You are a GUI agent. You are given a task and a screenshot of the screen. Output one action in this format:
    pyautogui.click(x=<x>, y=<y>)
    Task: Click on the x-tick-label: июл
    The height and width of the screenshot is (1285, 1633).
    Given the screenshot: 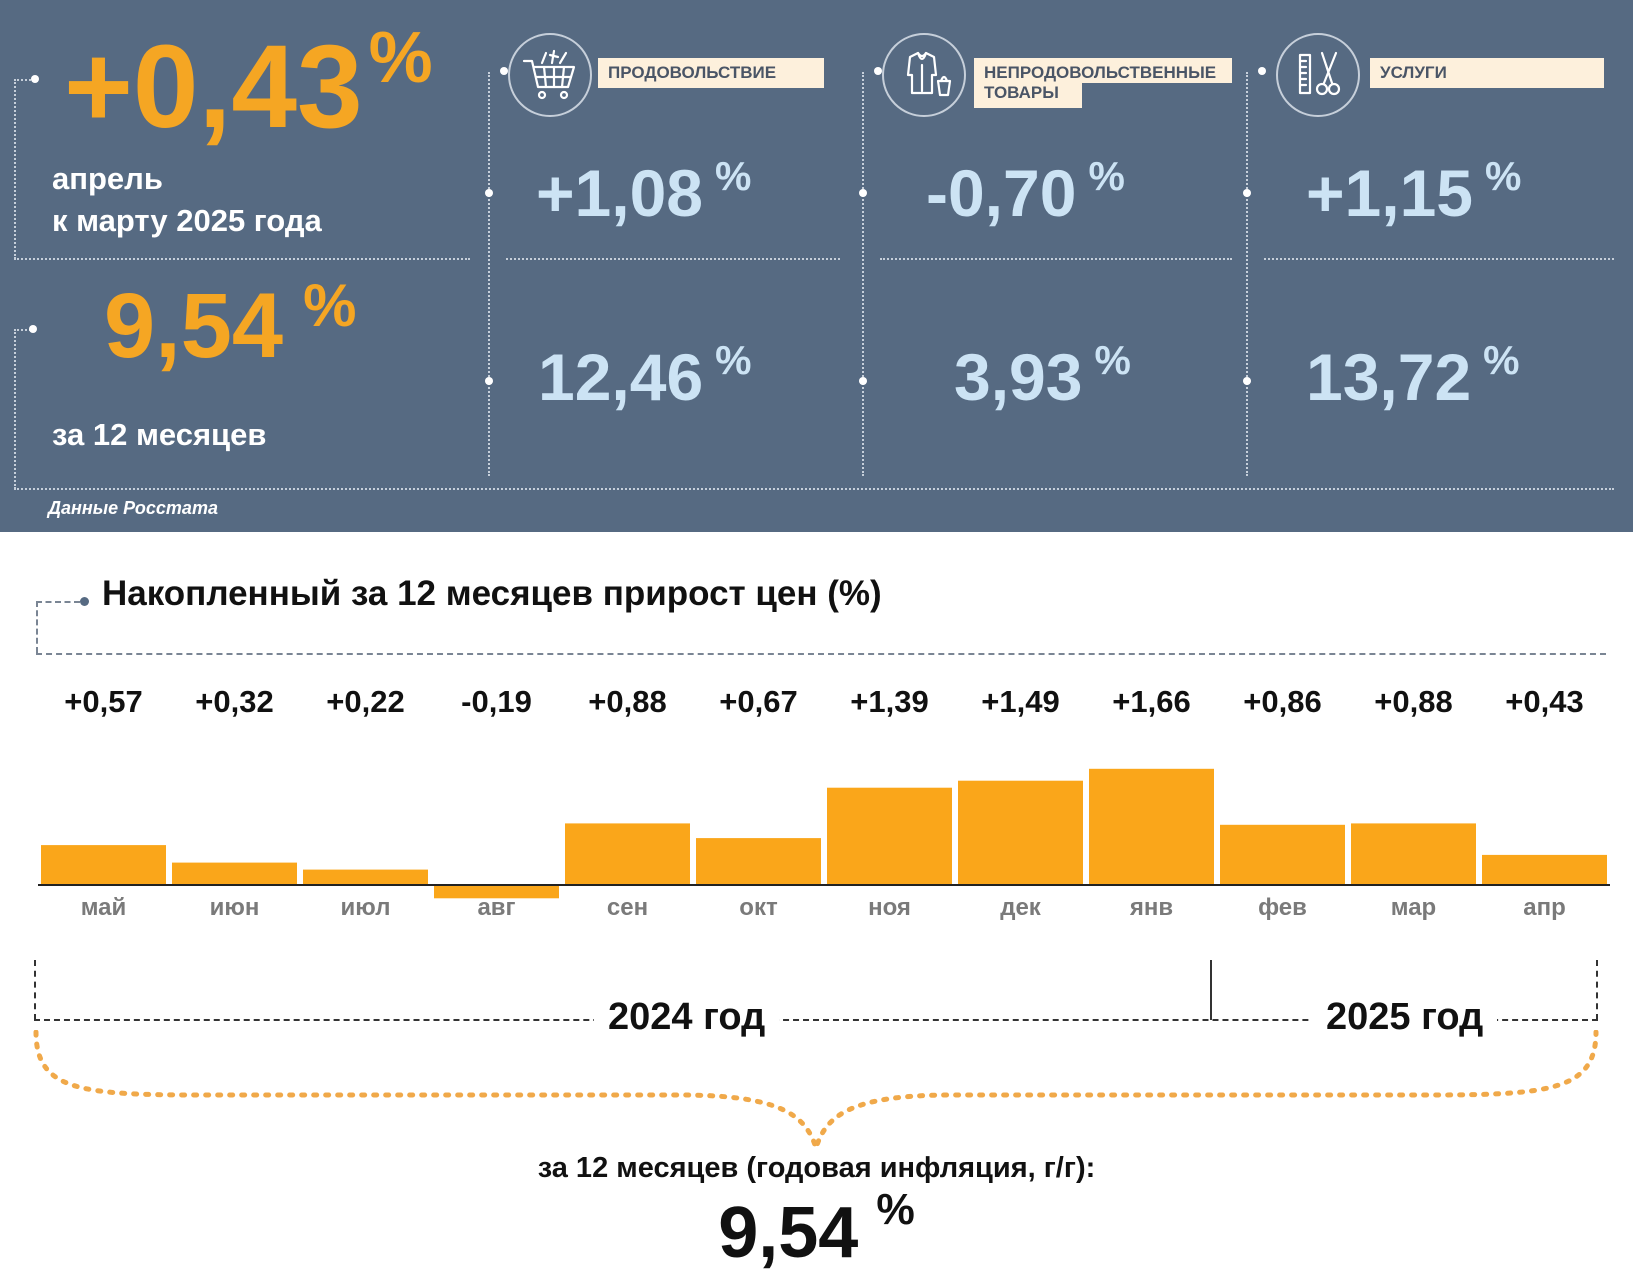 What is the action you would take?
    pyautogui.click(x=366, y=907)
    